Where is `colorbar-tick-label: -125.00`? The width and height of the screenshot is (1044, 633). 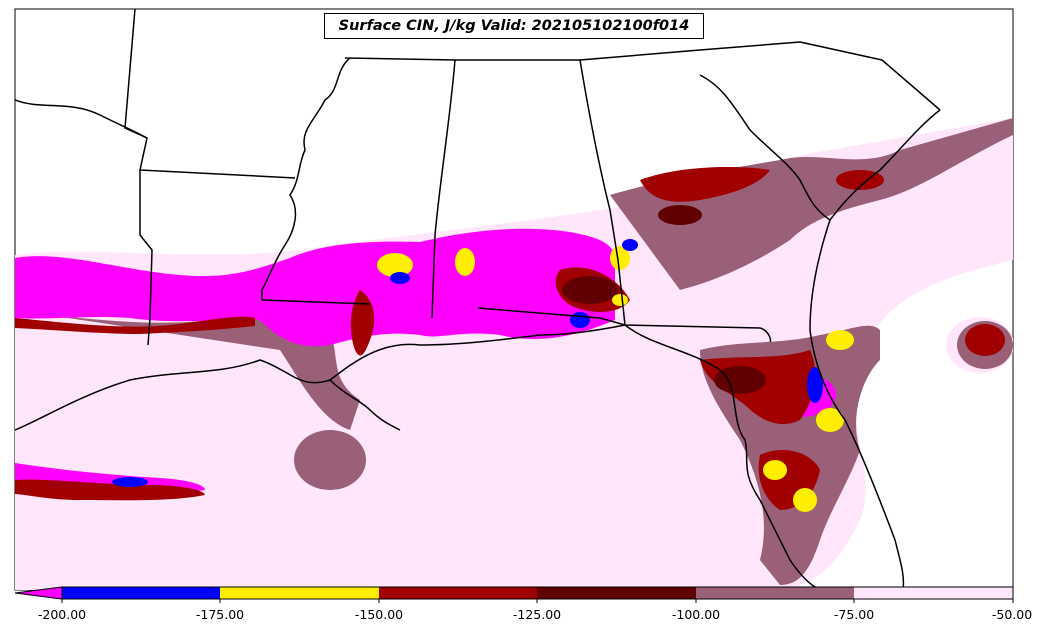
colorbar-tick-label: -125.00 is located at coordinates (537, 614).